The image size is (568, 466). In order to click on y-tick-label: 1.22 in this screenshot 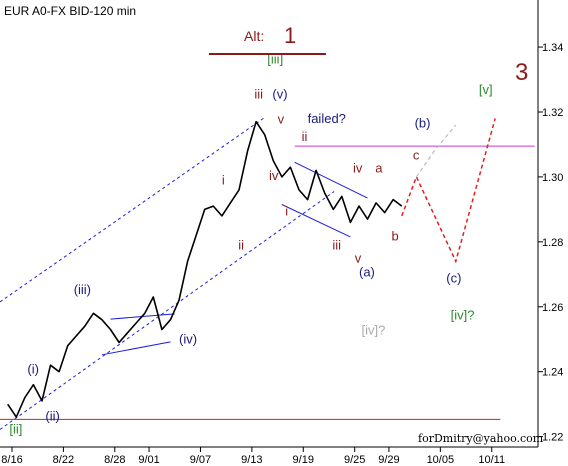, I will do `click(552, 438)`.